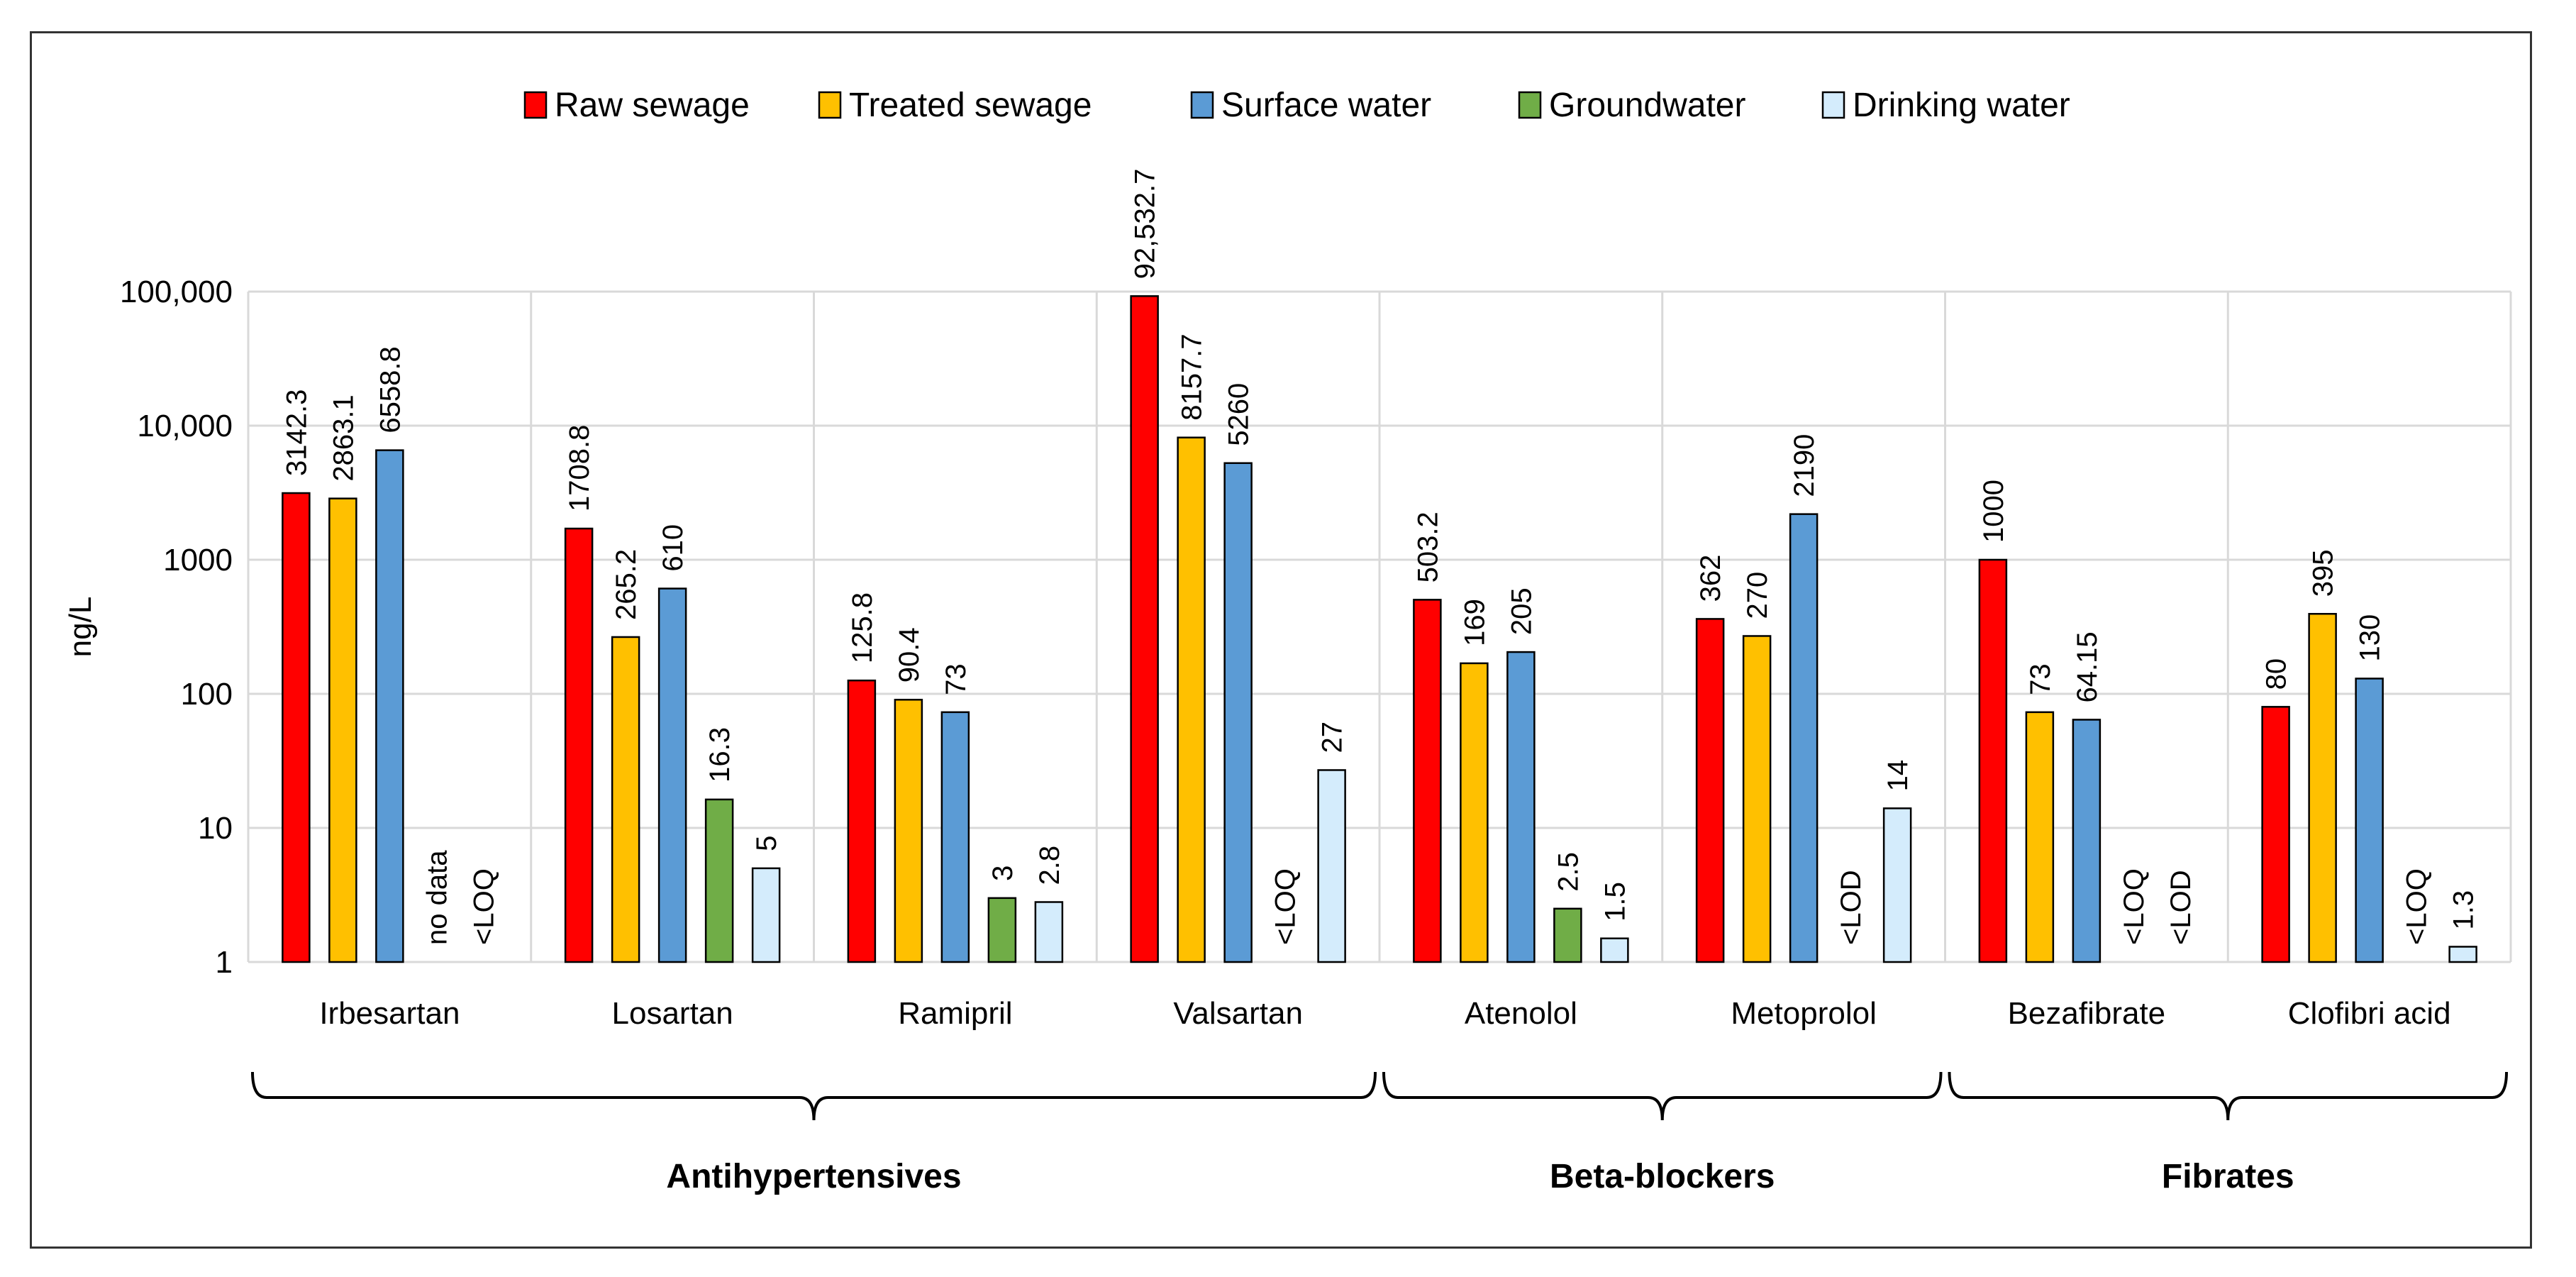  Describe the element at coordinates (672, 775) in the screenshot. I see `bar-surface-water-losartan` at that location.